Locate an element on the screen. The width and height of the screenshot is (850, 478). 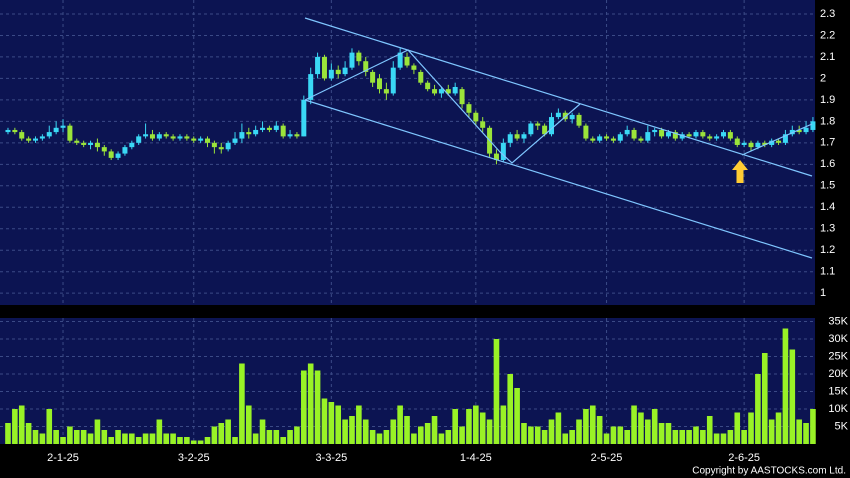
x-tick-label: 2-6-25 is located at coordinates (744, 458).